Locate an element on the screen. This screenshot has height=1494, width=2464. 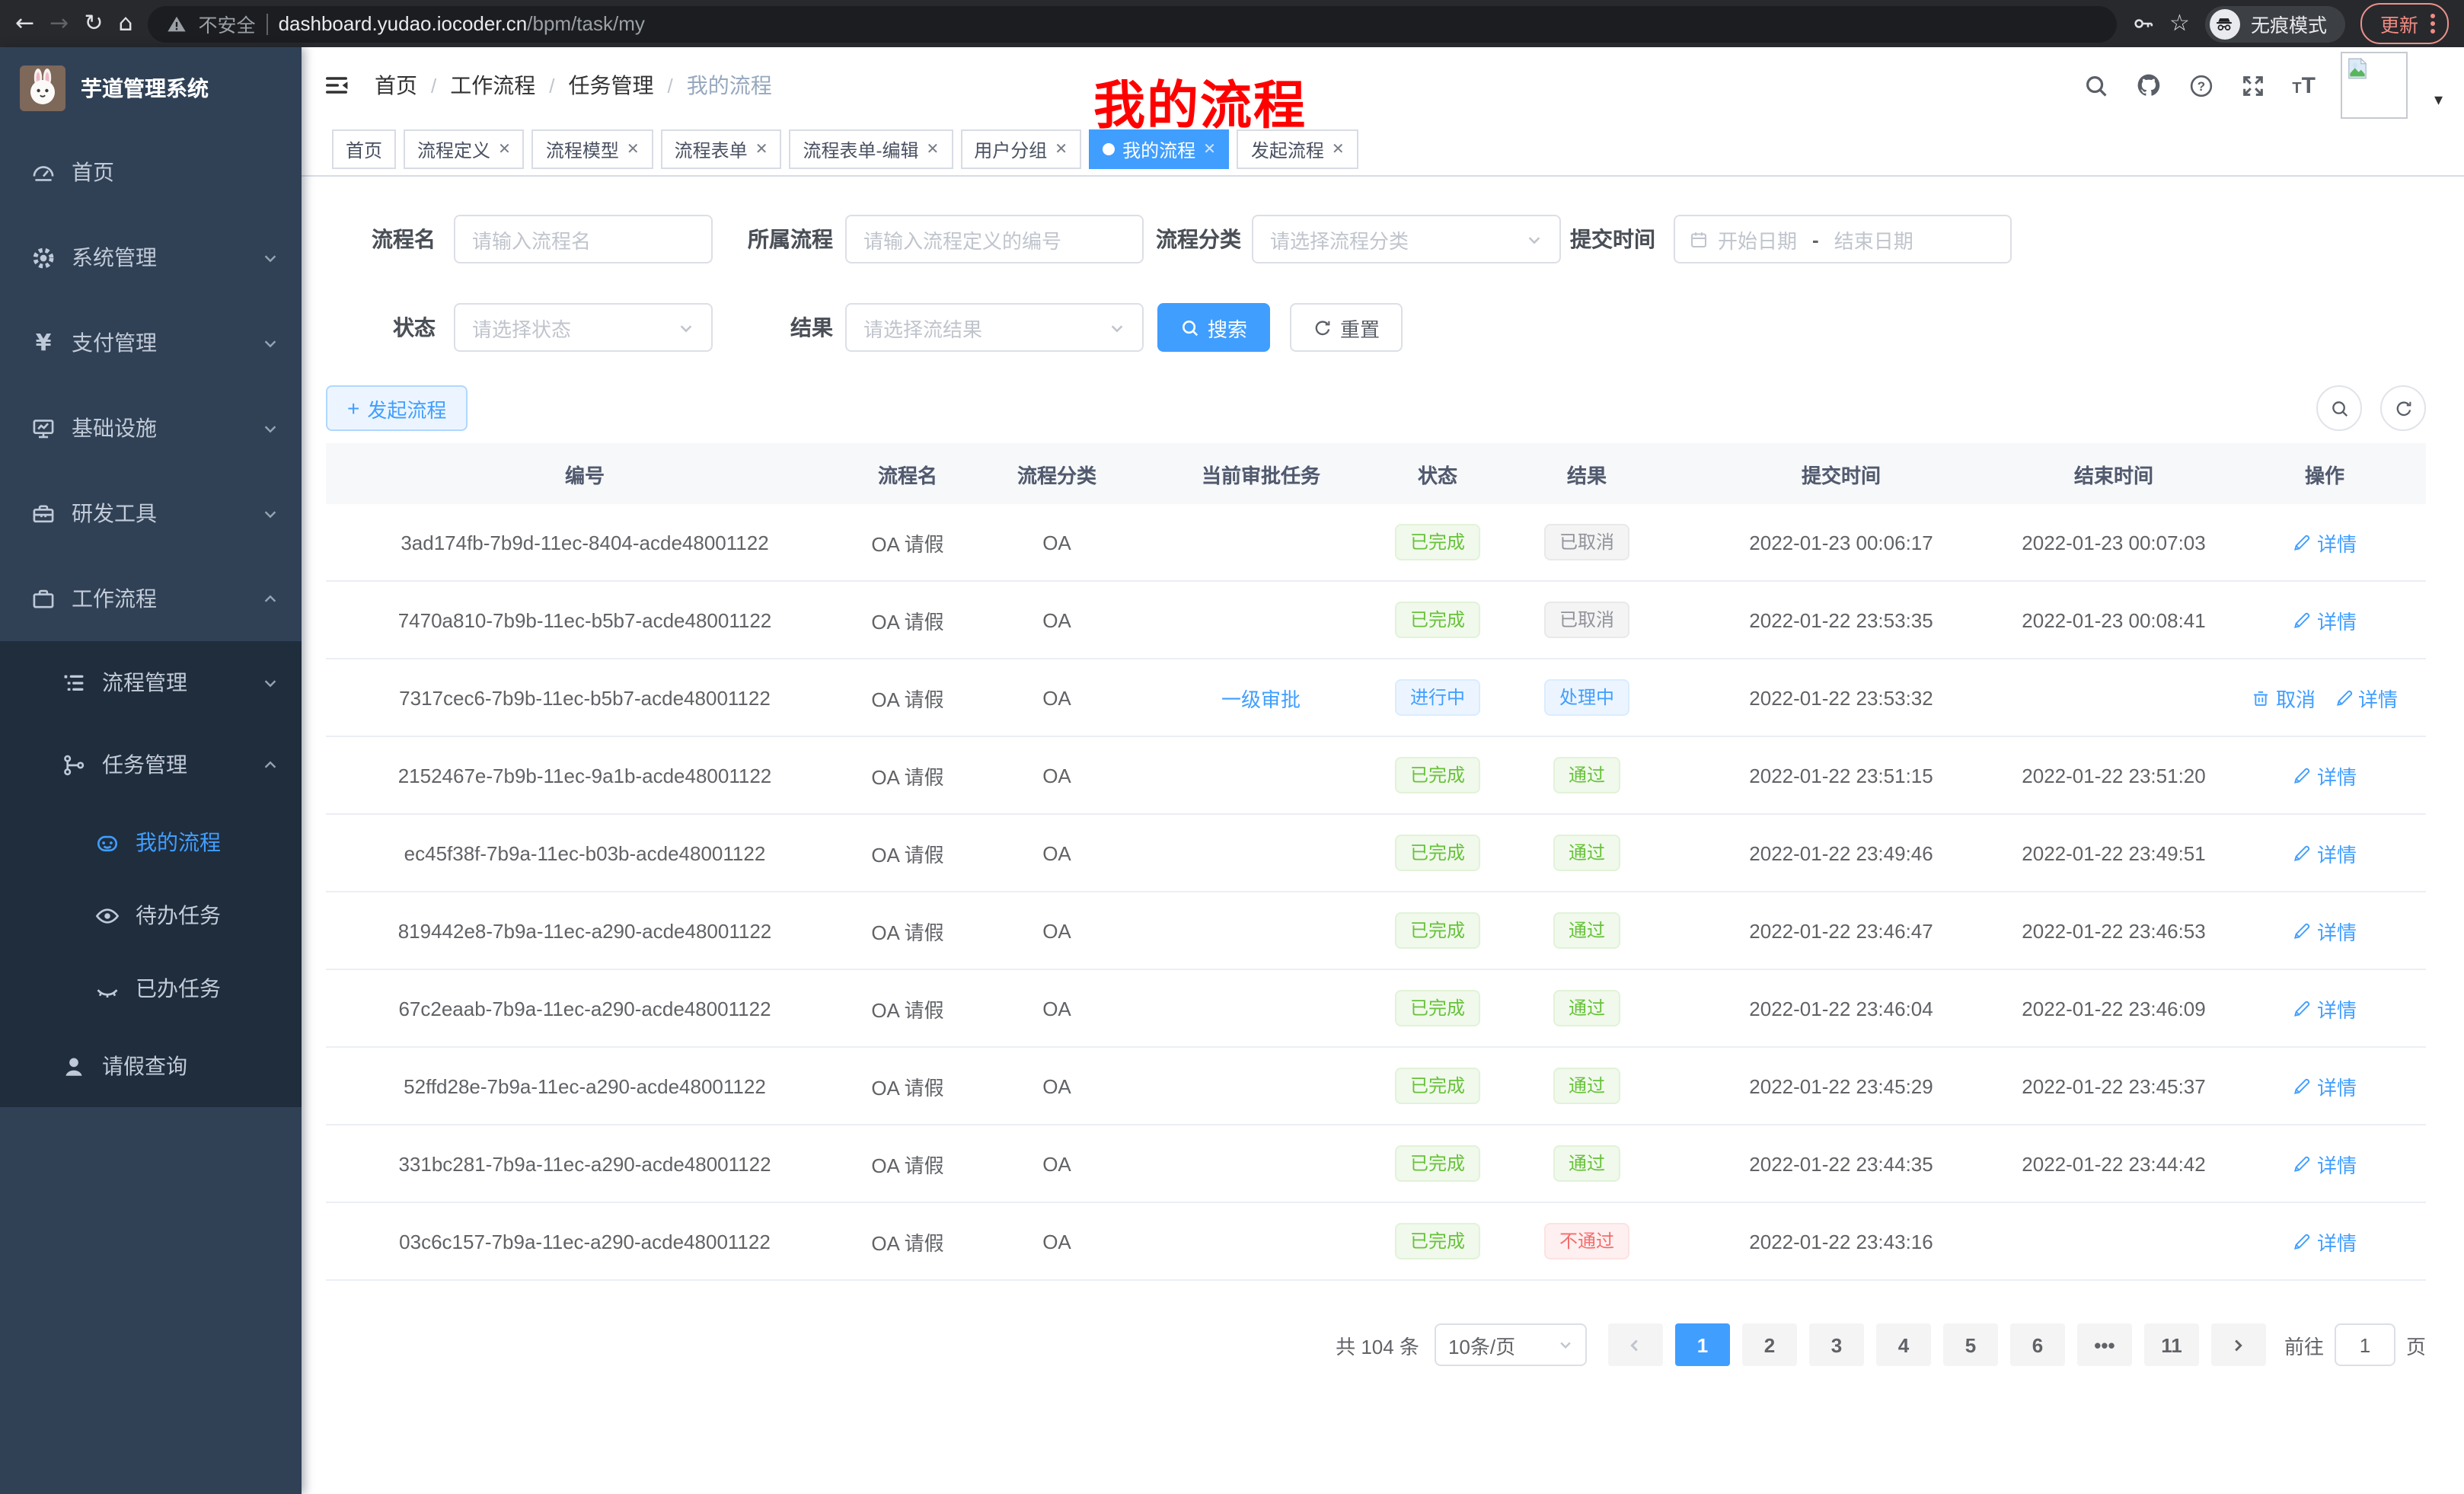
filter-row-2: 状态 请选择状态 结果 请选择流结果 搜索 重置 is located at coordinates (1383, 327).